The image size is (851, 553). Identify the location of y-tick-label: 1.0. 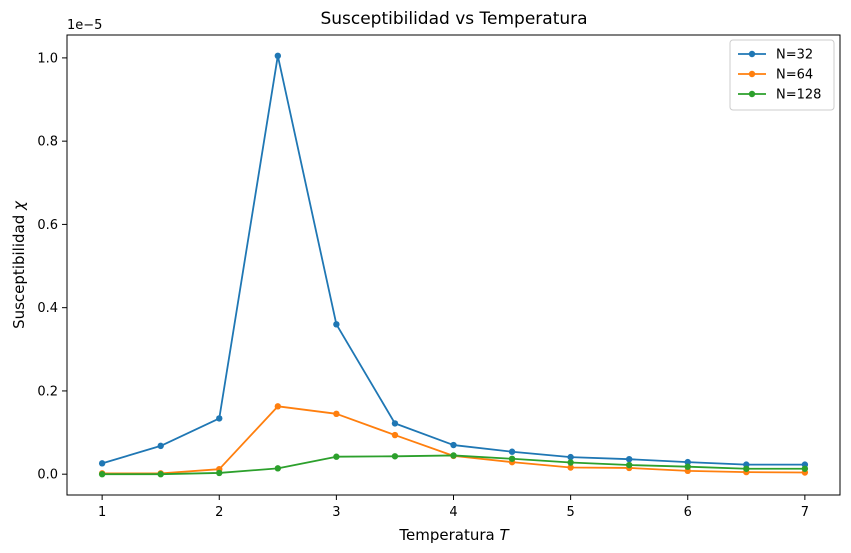
(47, 58).